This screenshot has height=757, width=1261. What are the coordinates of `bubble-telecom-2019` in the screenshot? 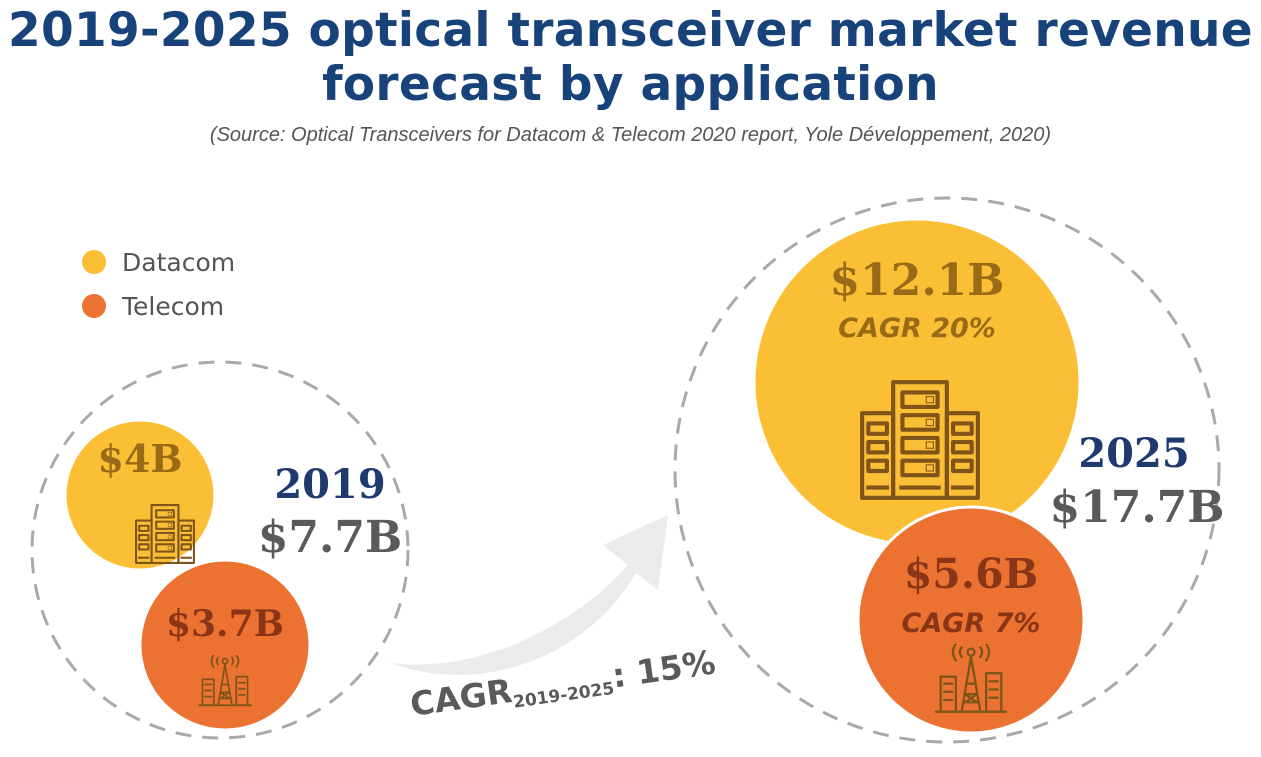 It's located at (225, 645).